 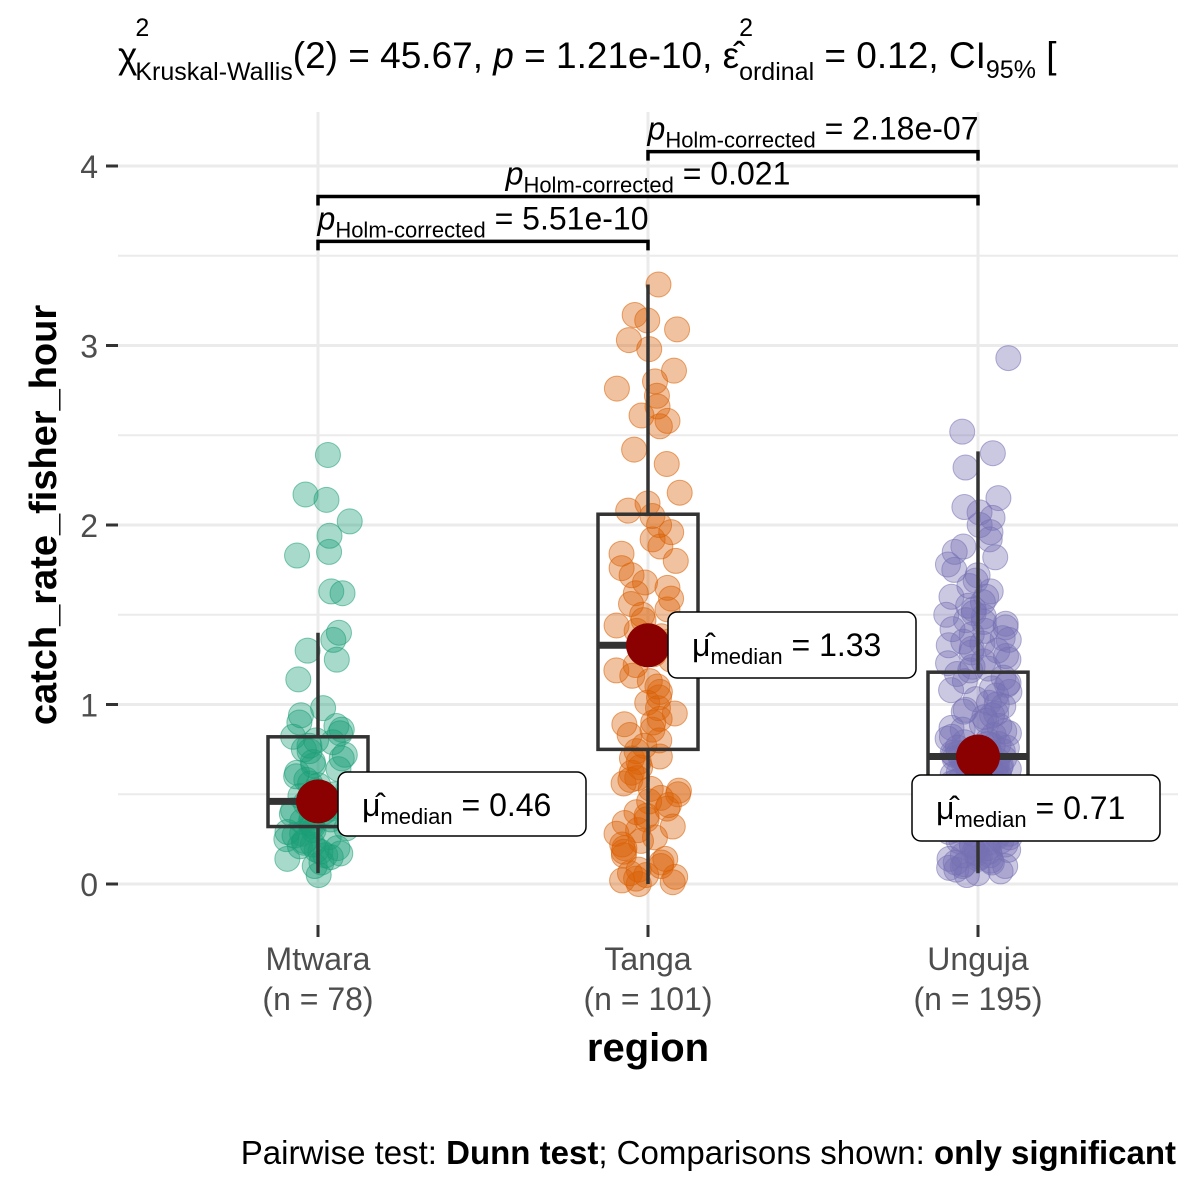 I want to click on title-effect-sup: 2, so click(x=746, y=28).